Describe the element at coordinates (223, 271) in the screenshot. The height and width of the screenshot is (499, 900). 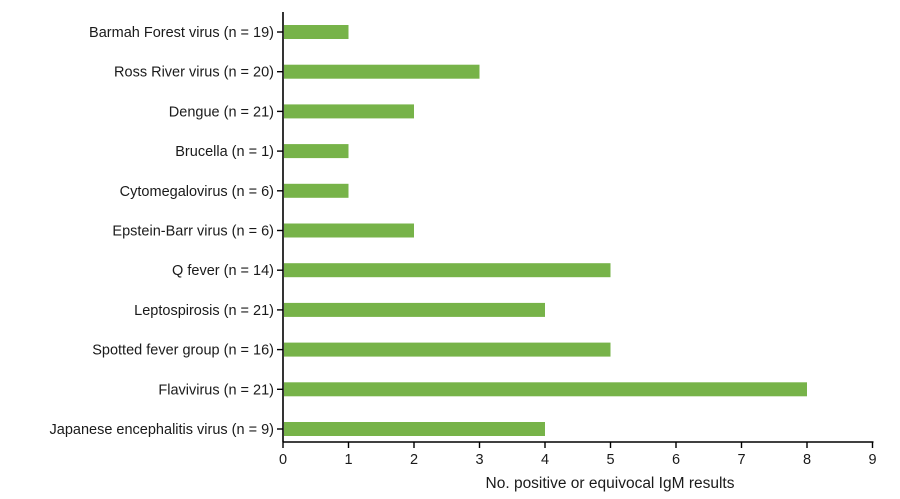
I see `category-label: Q fever (n = 14)` at that location.